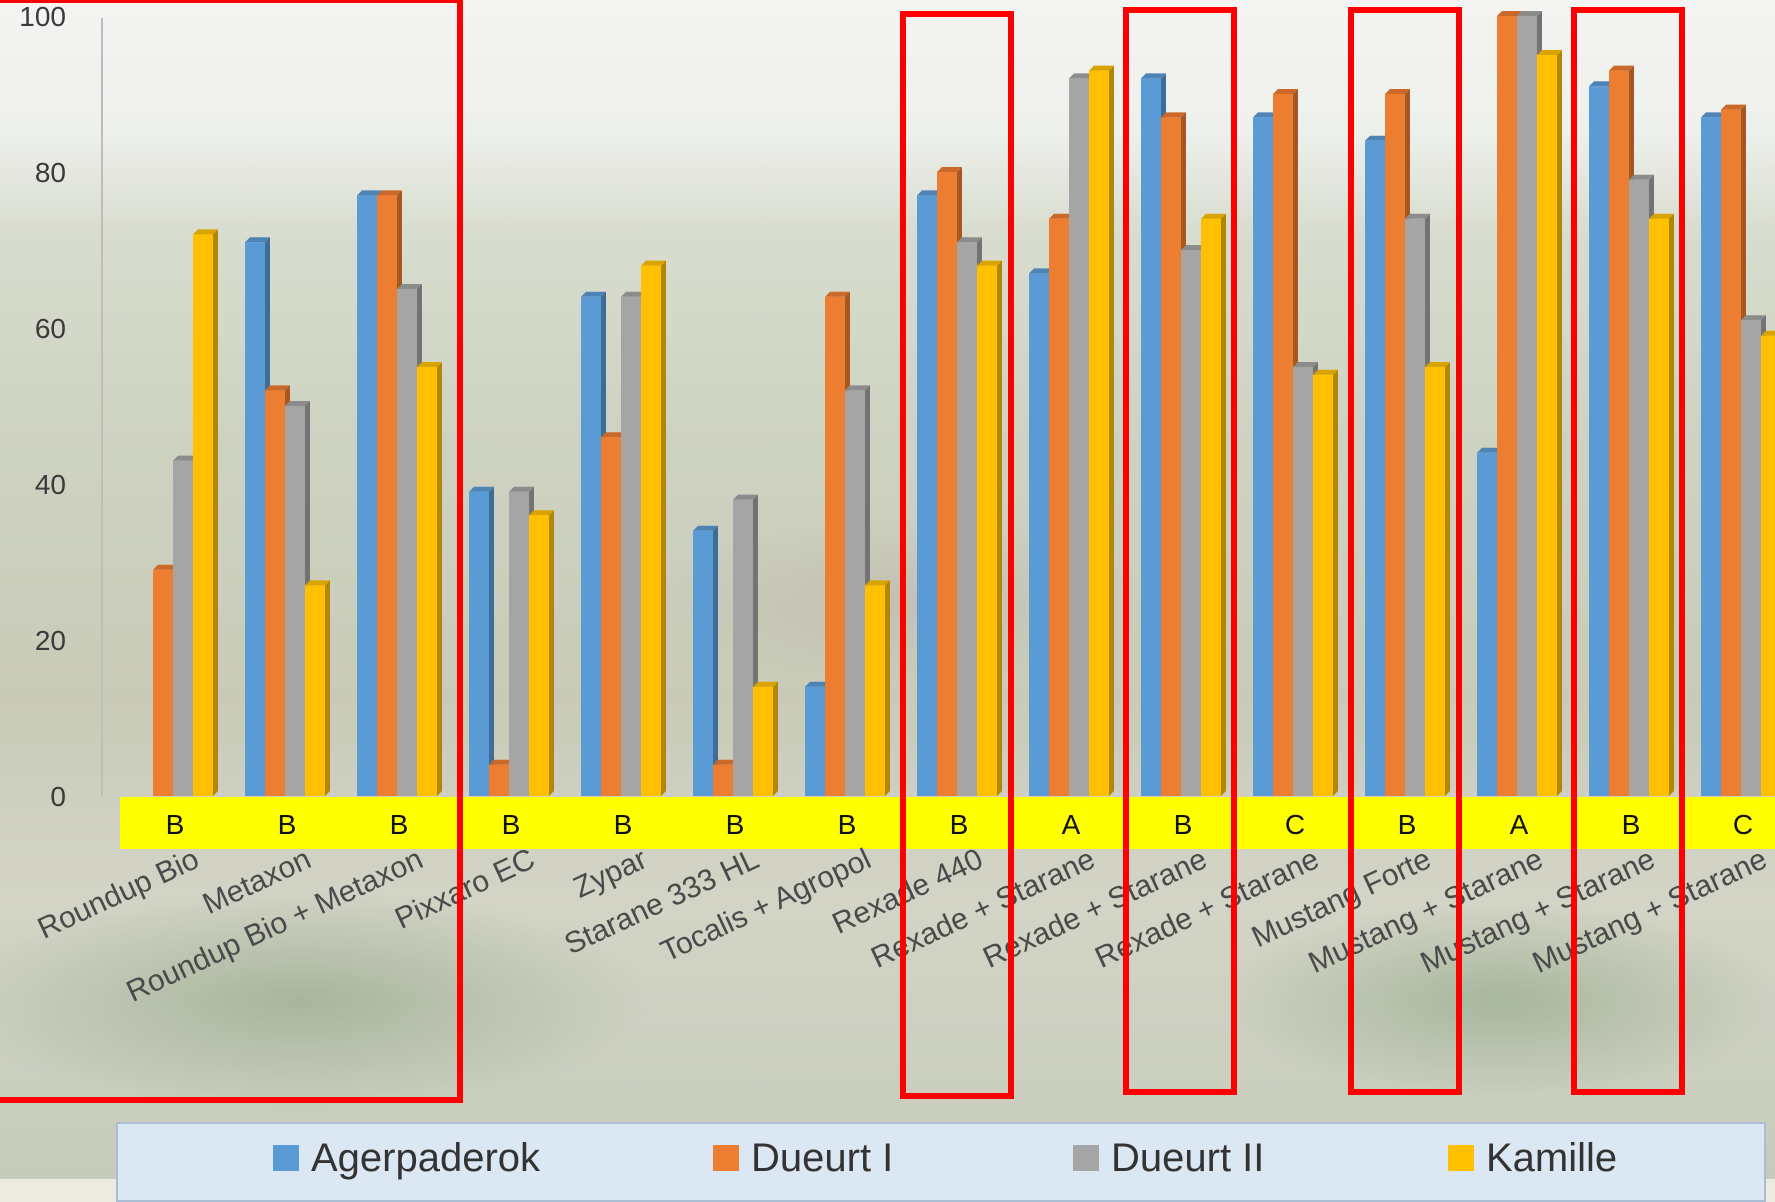 The width and height of the screenshot is (1775, 1202). What do you see at coordinates (118, 893) in the screenshot?
I see `x-tick-label: Roundup Bio` at bounding box center [118, 893].